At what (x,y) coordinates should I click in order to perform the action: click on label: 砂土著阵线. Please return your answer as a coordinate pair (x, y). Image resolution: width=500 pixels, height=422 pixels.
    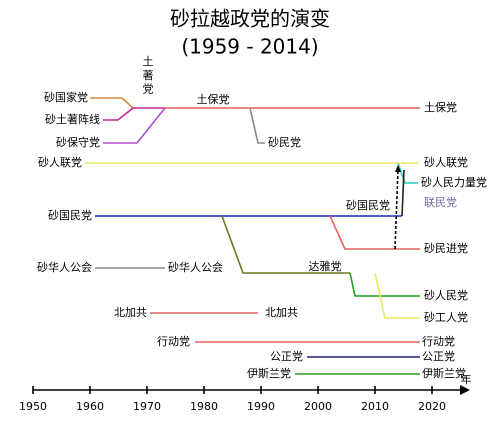
    Looking at the image, I should click on (72, 119).